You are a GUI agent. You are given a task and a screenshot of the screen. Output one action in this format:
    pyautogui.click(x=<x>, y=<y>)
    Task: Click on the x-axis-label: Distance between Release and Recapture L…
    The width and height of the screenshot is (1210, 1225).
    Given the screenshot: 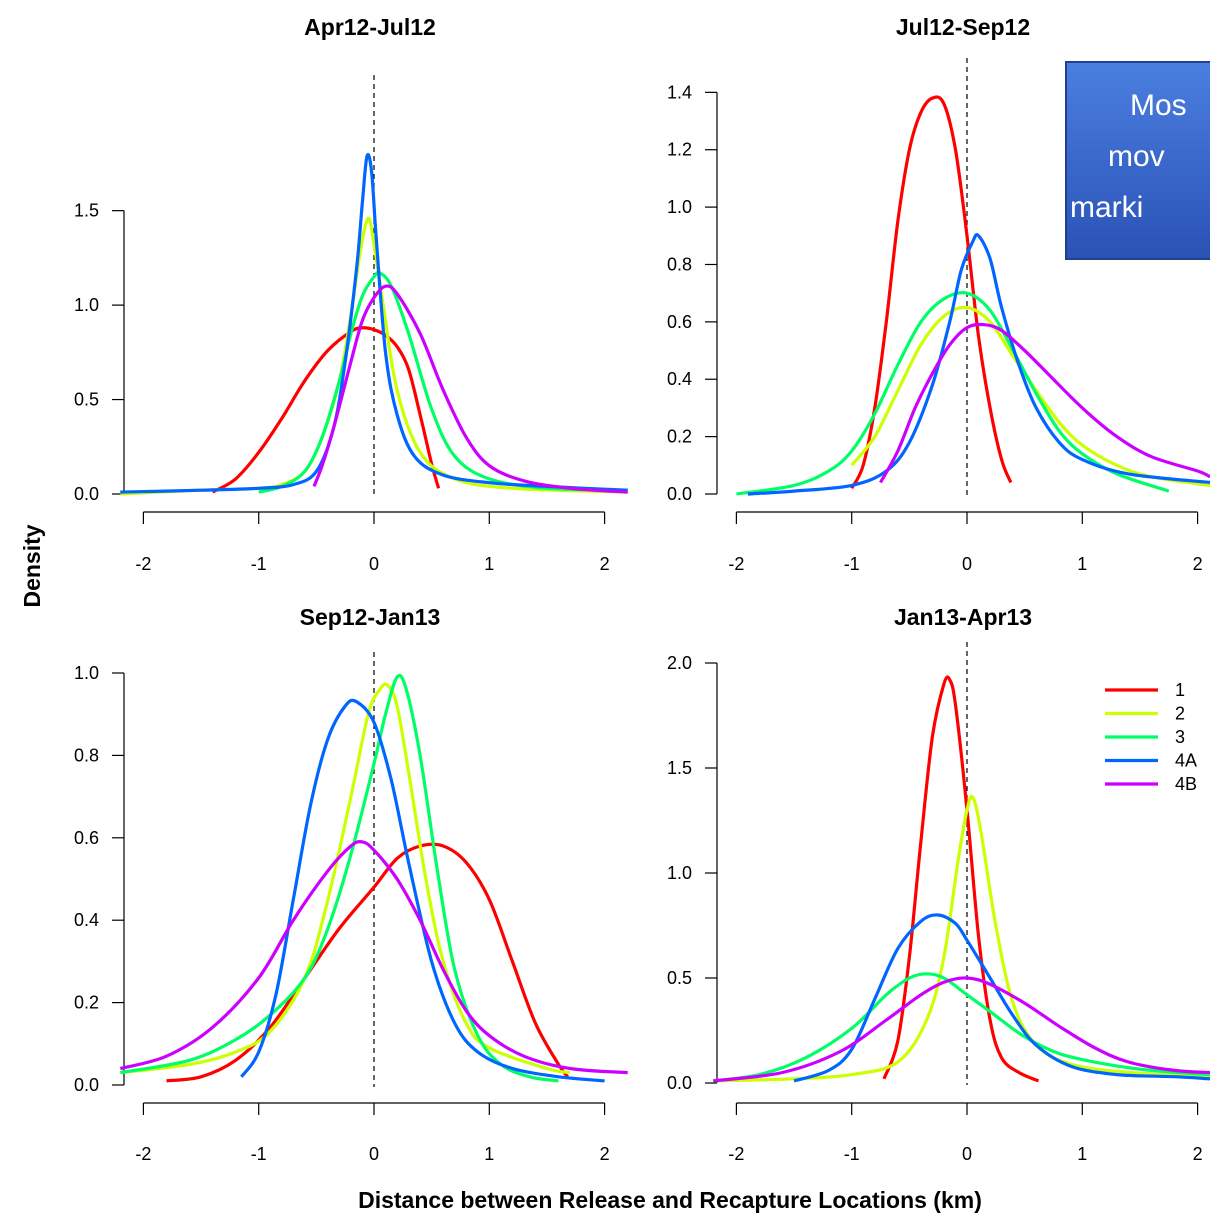 What is the action you would take?
    pyautogui.click(x=670, y=1200)
    